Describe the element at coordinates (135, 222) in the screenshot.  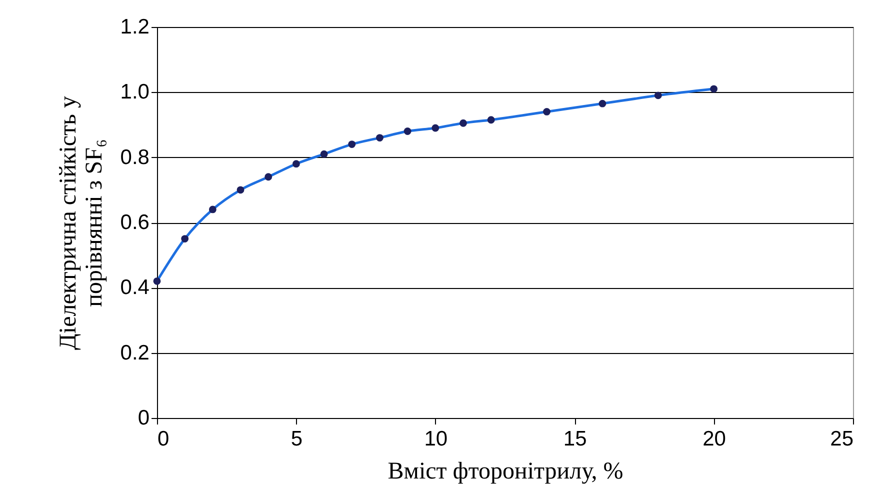
I see `y-tick-label: 0.6` at that location.